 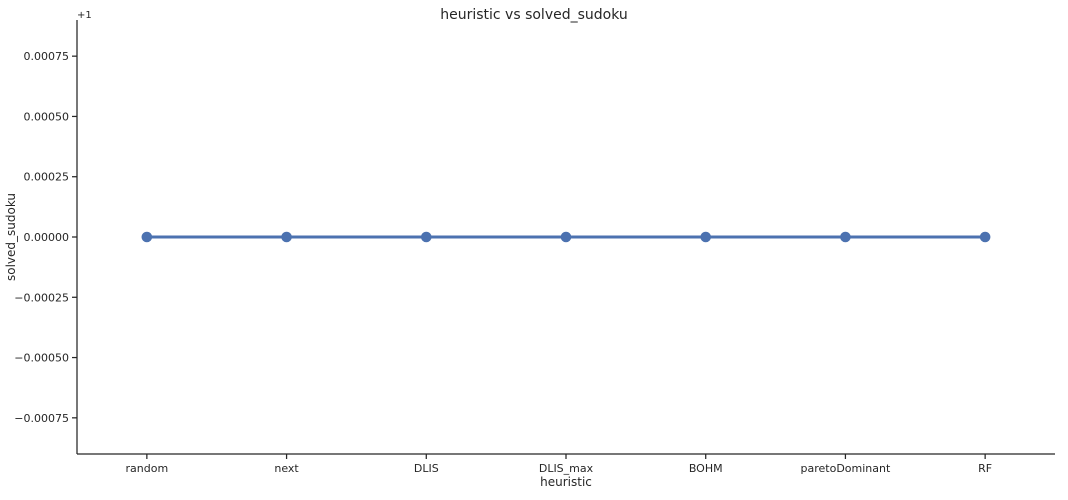 I want to click on y-tick-label: 0.00000, so click(x=47, y=237).